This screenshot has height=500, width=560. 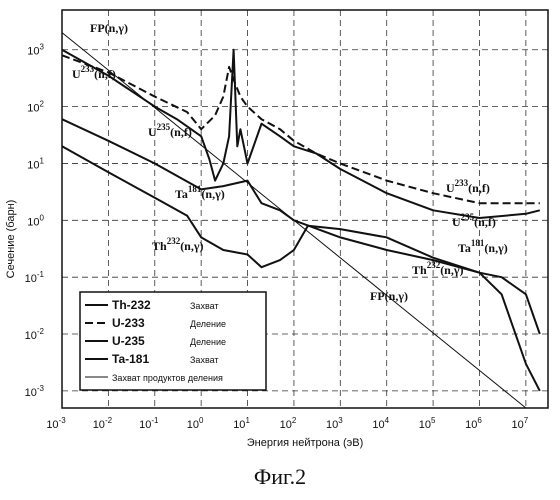 What do you see at coordinates (11, 239) in the screenshot?
I see `y-axis-label: Сечение (барн)` at bounding box center [11, 239].